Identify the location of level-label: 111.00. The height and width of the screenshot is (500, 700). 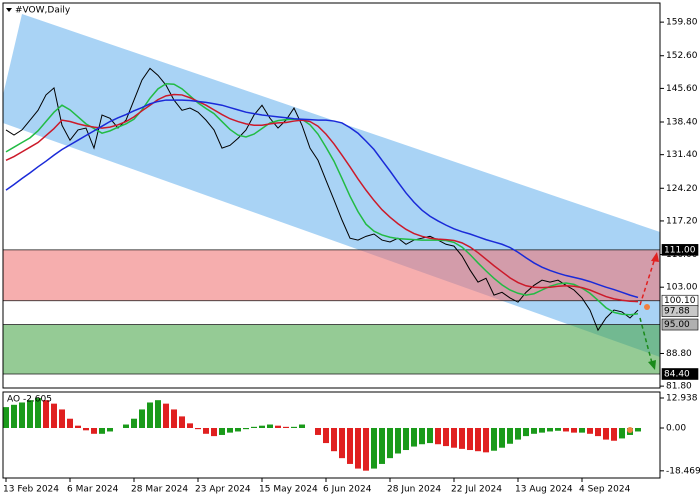
(680, 250).